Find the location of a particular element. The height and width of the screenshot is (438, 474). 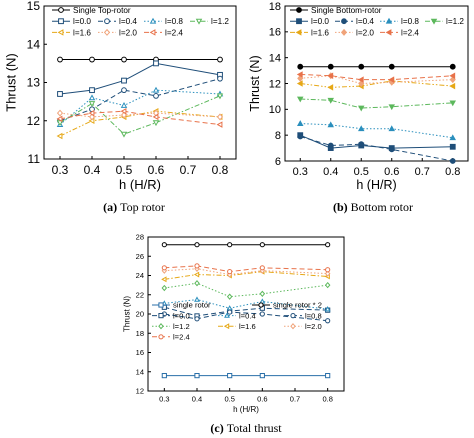

x-tick-label: 0.8 is located at coordinates (327, 399).